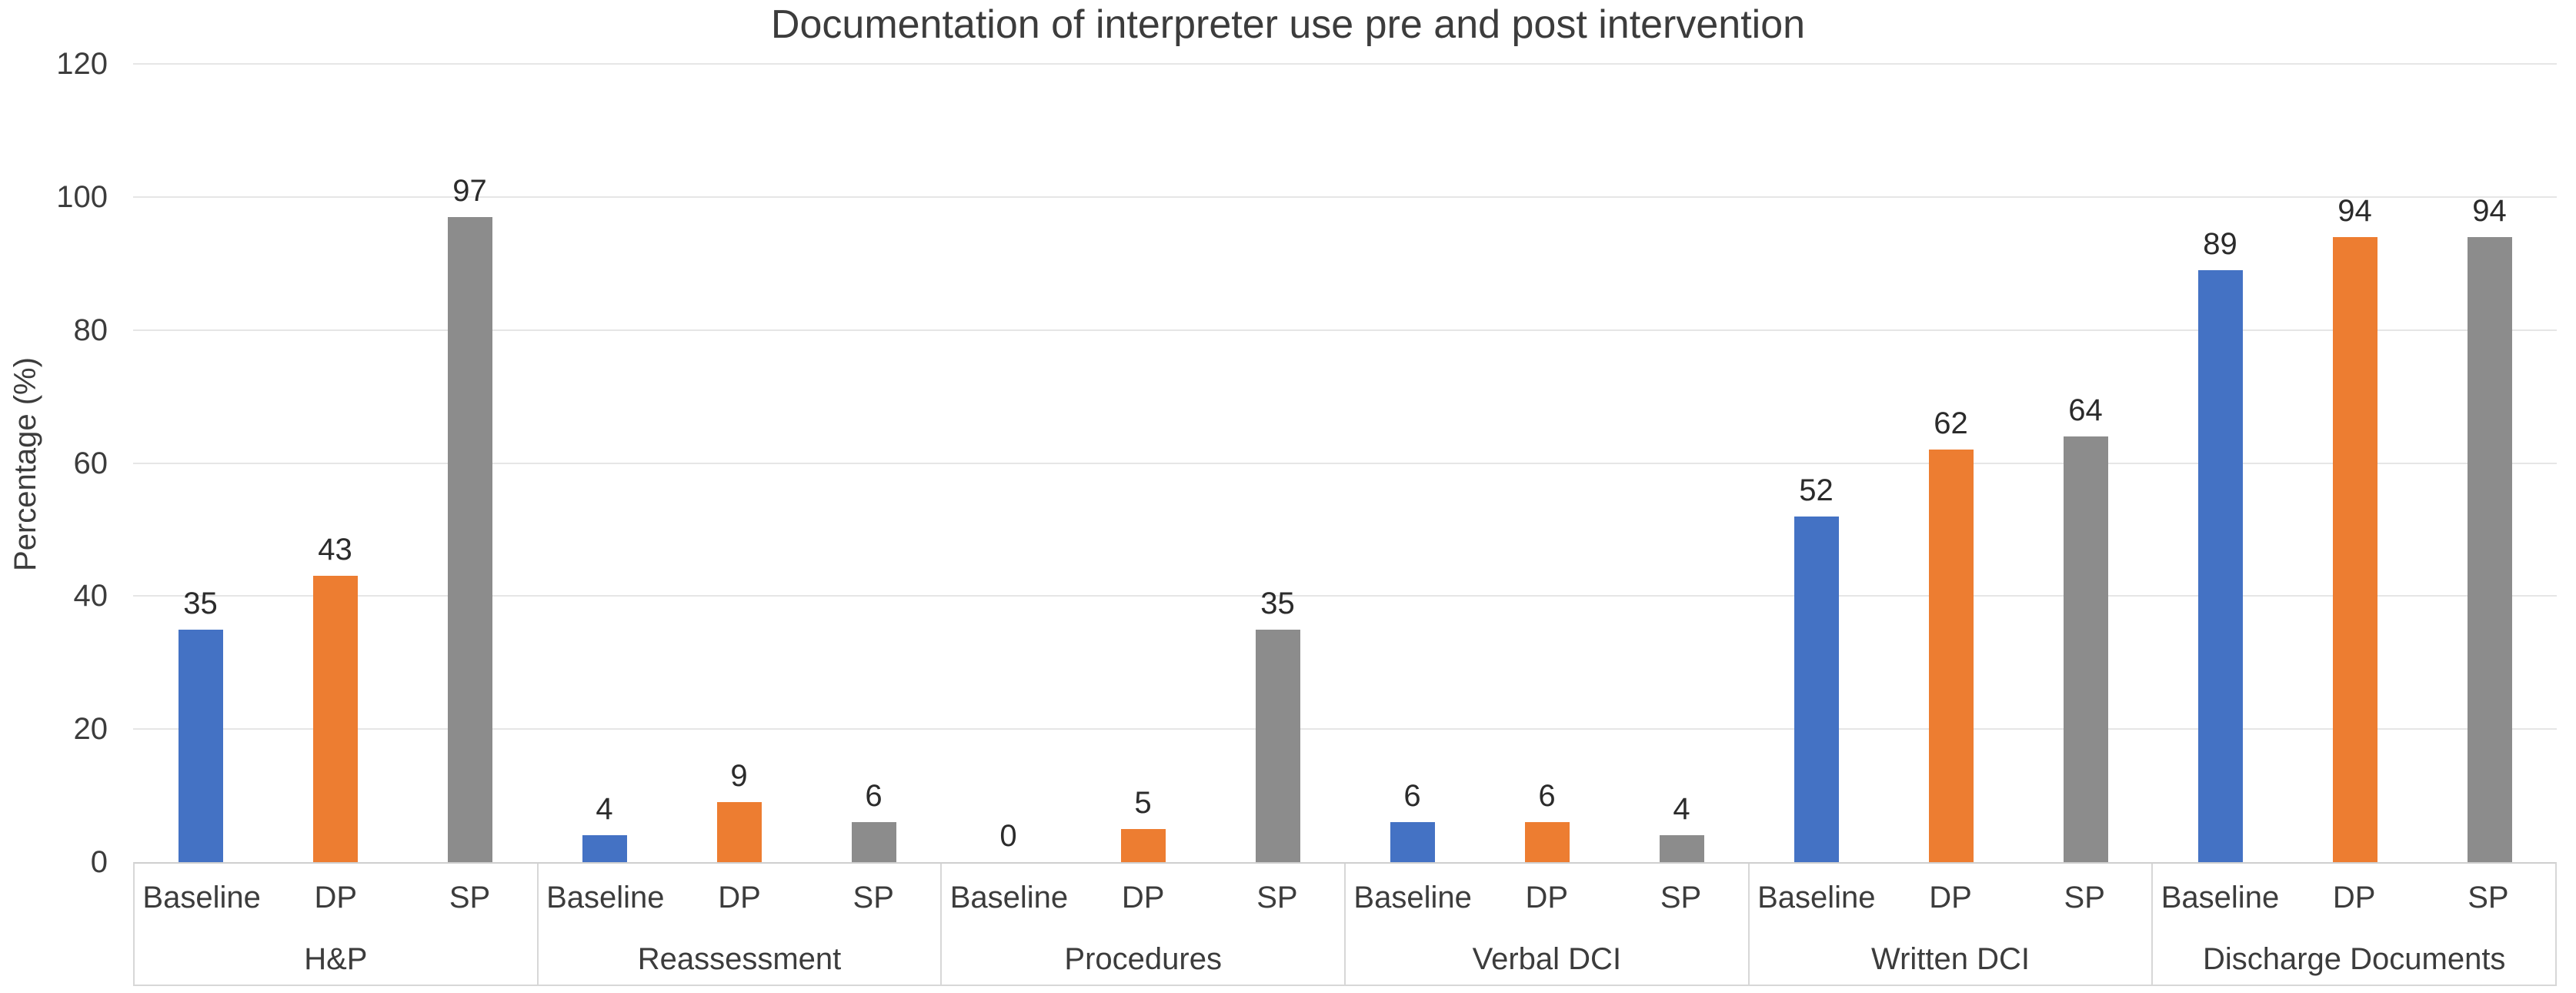 This screenshot has height=993, width=2576. Describe the element at coordinates (2220, 244) in the screenshot. I see `value-label: 89` at that location.